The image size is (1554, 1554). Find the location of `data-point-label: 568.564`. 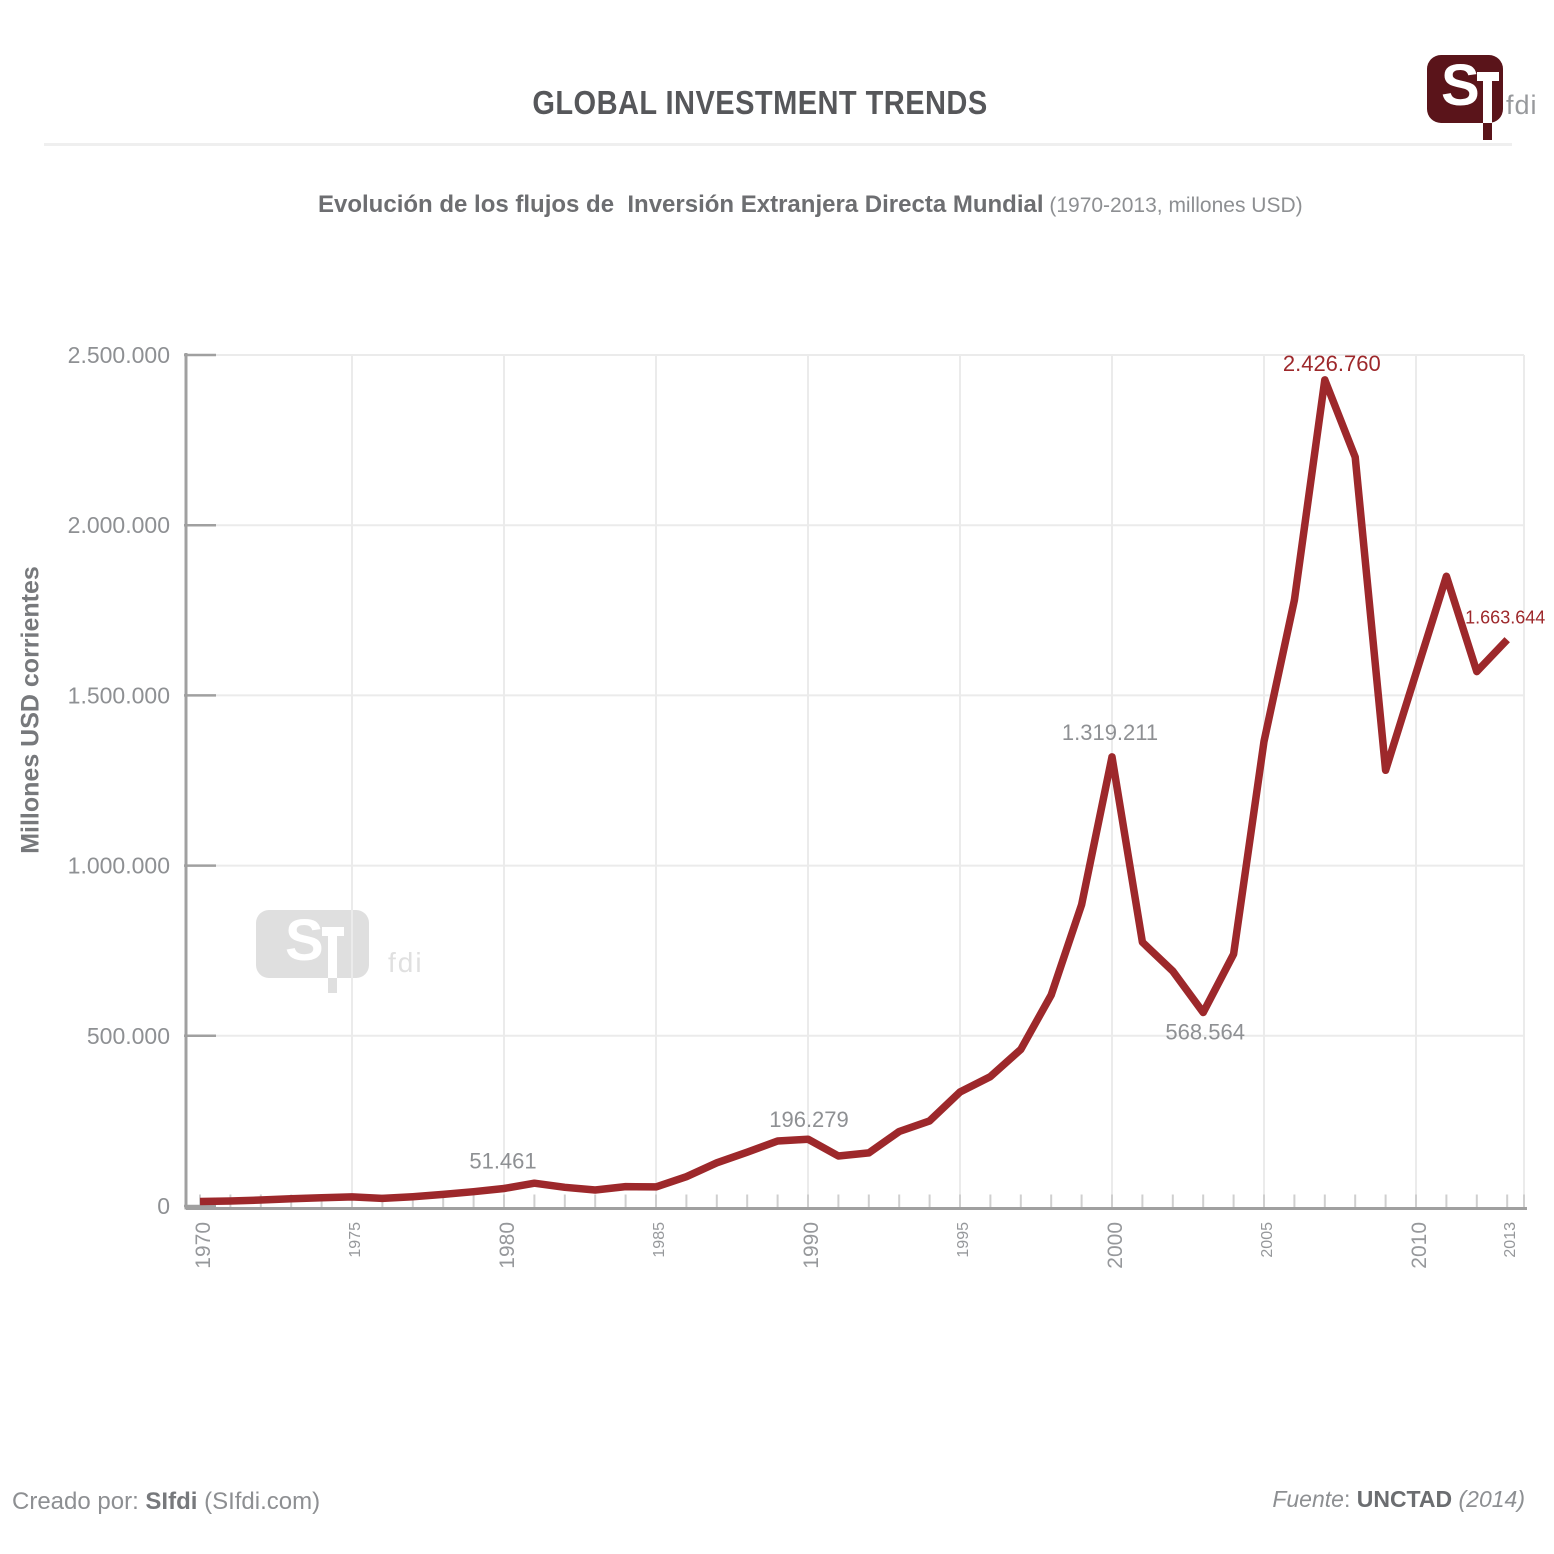

data-point-label: 568.564 is located at coordinates (1205, 1031).